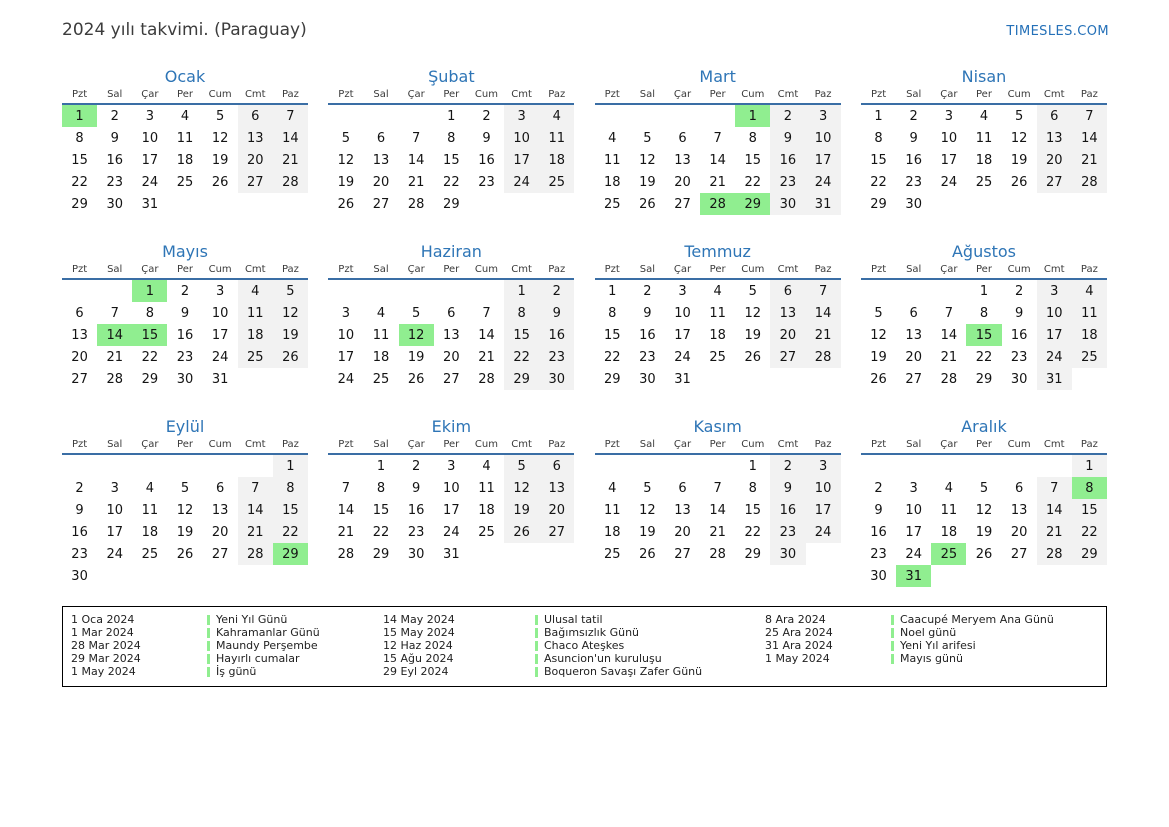 The width and height of the screenshot is (1169, 827). Describe the element at coordinates (717, 335) in the screenshot. I see `day-cell: 18` at that location.